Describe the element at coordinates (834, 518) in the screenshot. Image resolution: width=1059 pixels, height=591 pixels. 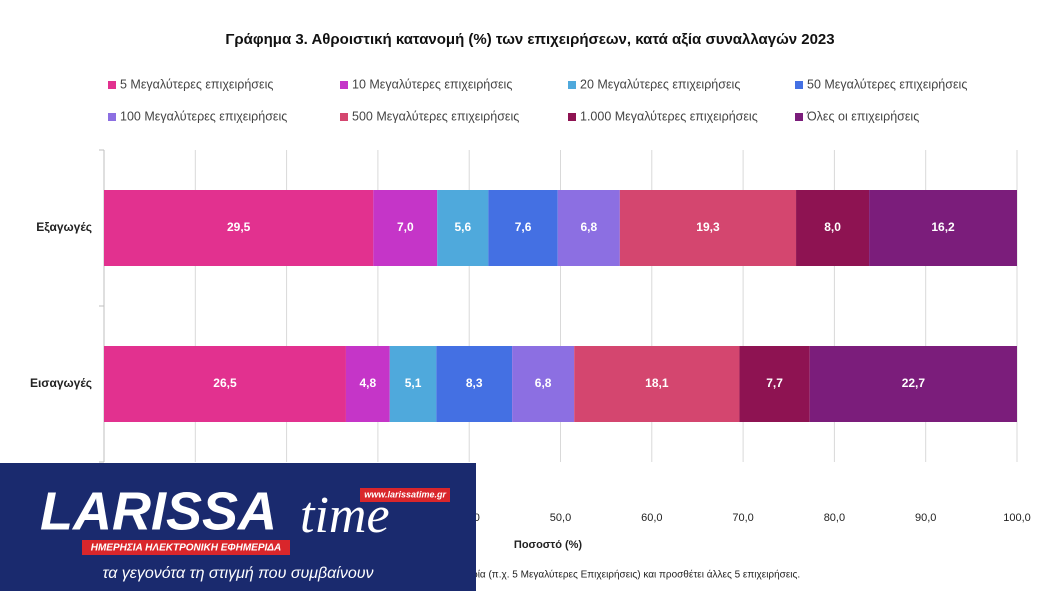
I see `x-tick-label: 80,0` at that location.